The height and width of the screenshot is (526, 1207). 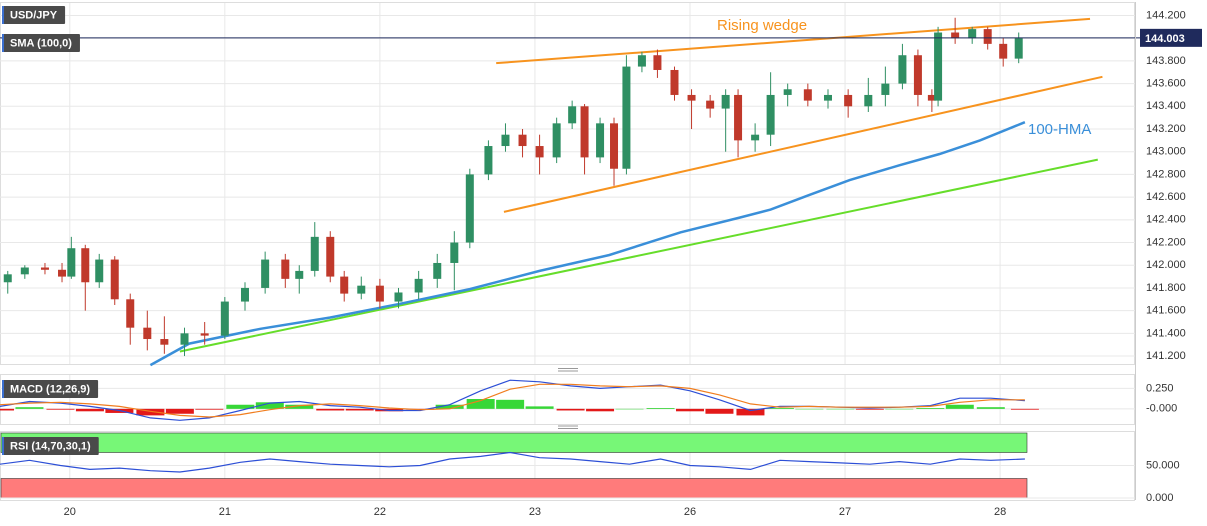 What do you see at coordinates (3, 15) in the screenshot?
I see `chart-title-edge` at bounding box center [3, 15].